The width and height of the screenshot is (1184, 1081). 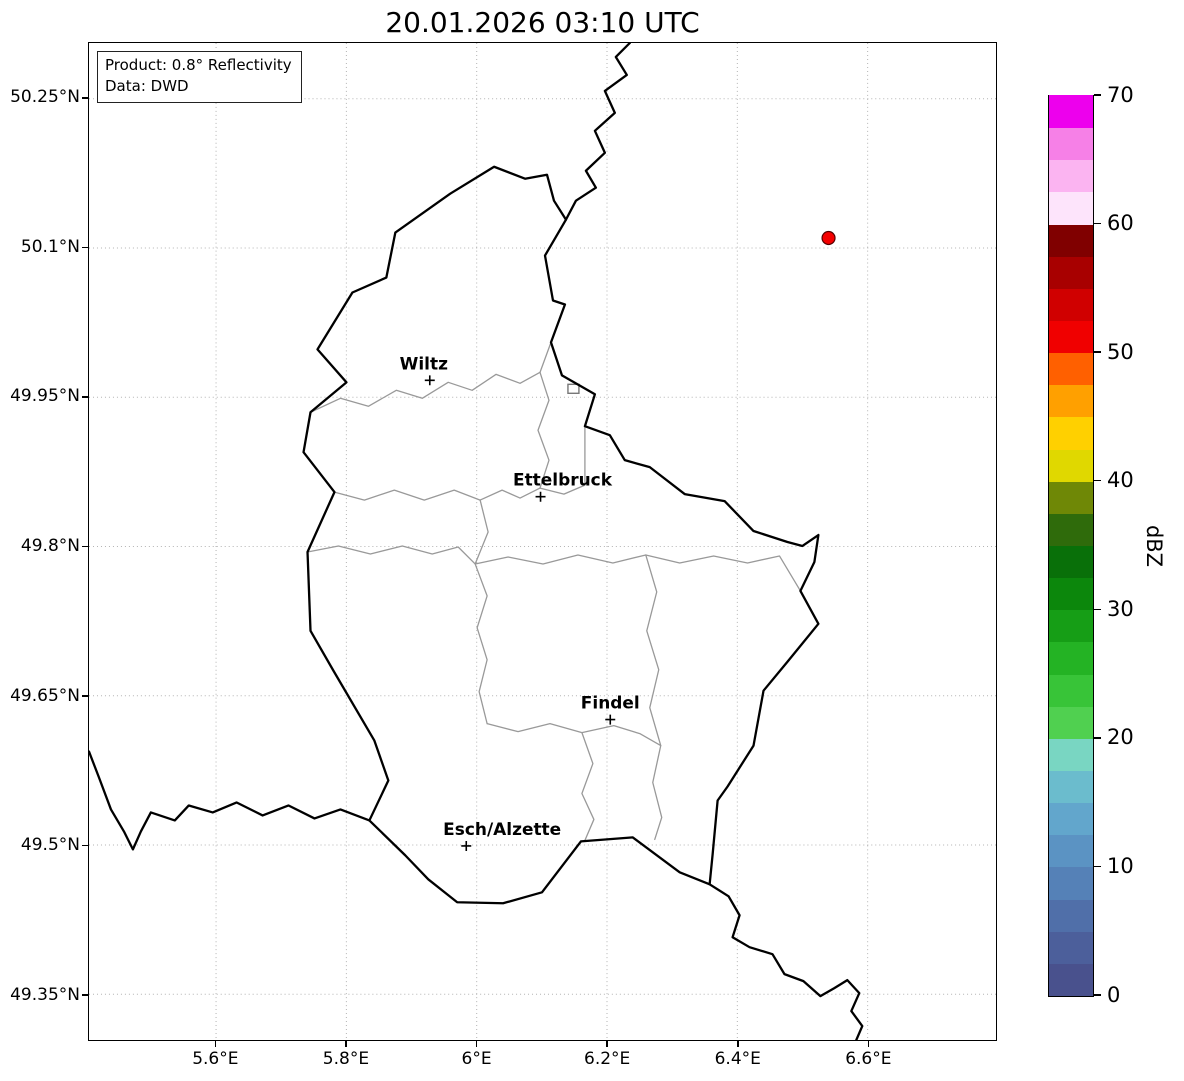 I want to click on product-label: Product: 0.8° Reflectivity, so click(x=198, y=65).